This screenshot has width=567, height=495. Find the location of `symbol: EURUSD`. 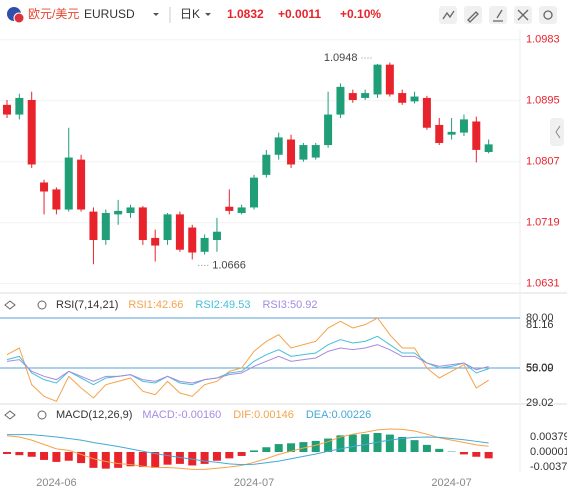

symbol: EURUSD is located at coordinates (109, 14).